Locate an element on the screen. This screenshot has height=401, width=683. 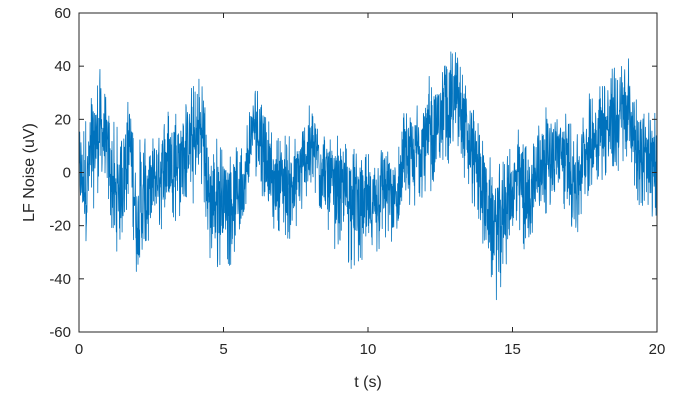
x-axis-label: t (s) is located at coordinates (368, 382).